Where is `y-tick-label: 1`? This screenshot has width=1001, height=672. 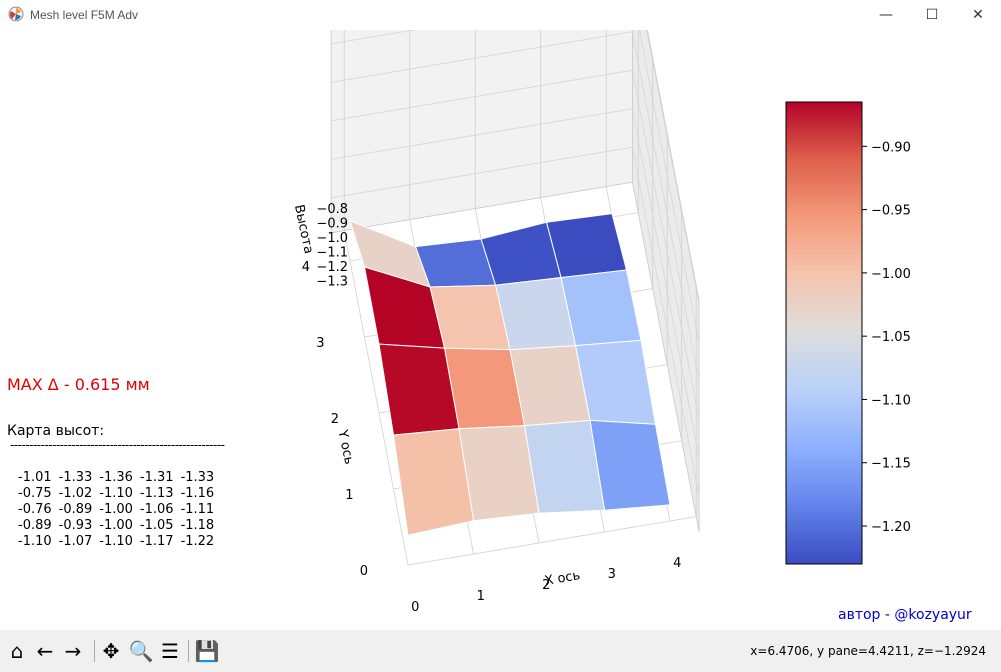 y-tick-label: 1 is located at coordinates (349, 495).